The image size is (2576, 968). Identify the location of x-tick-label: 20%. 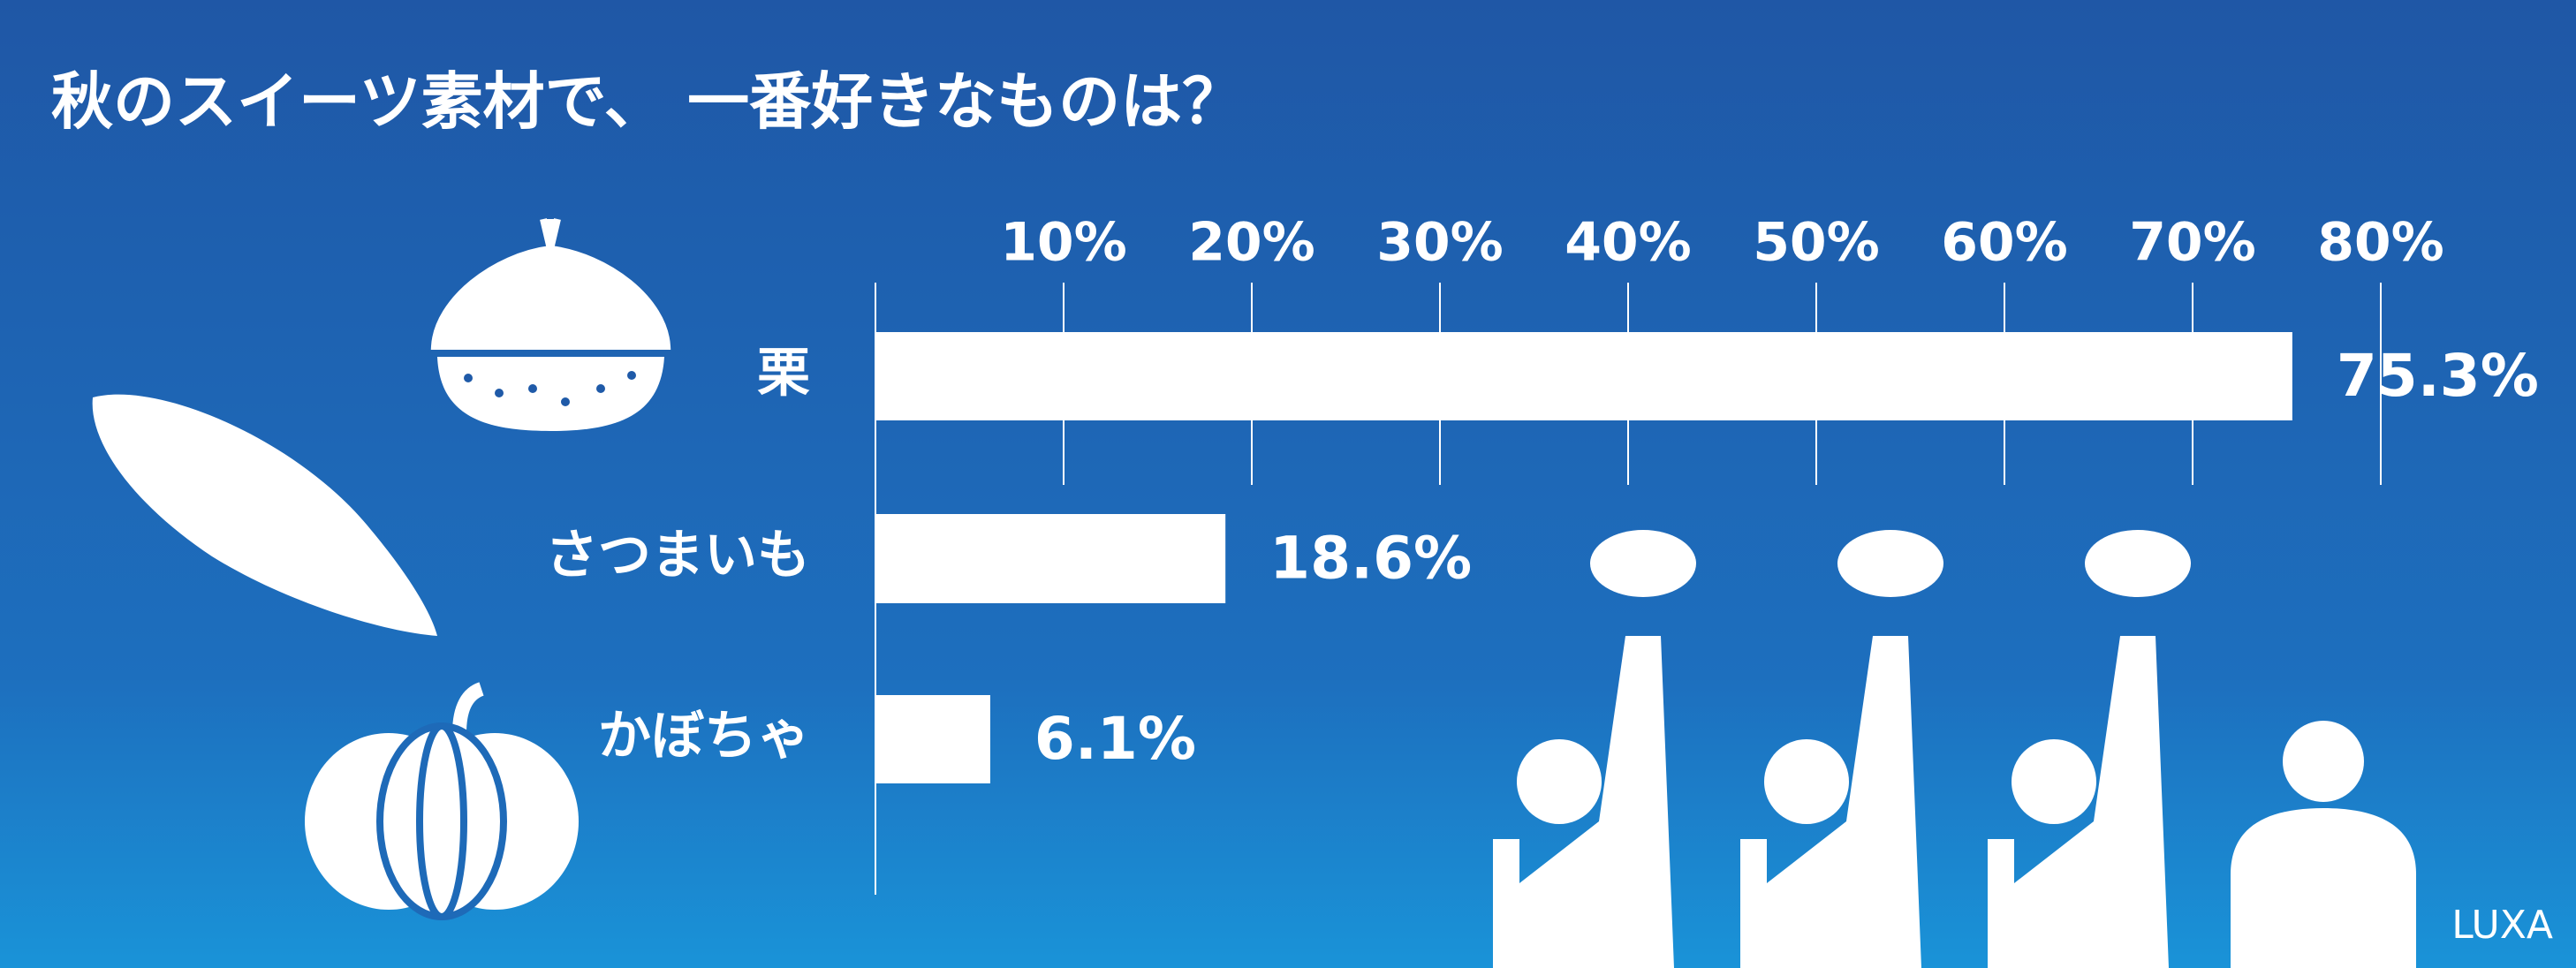
(1252, 243).